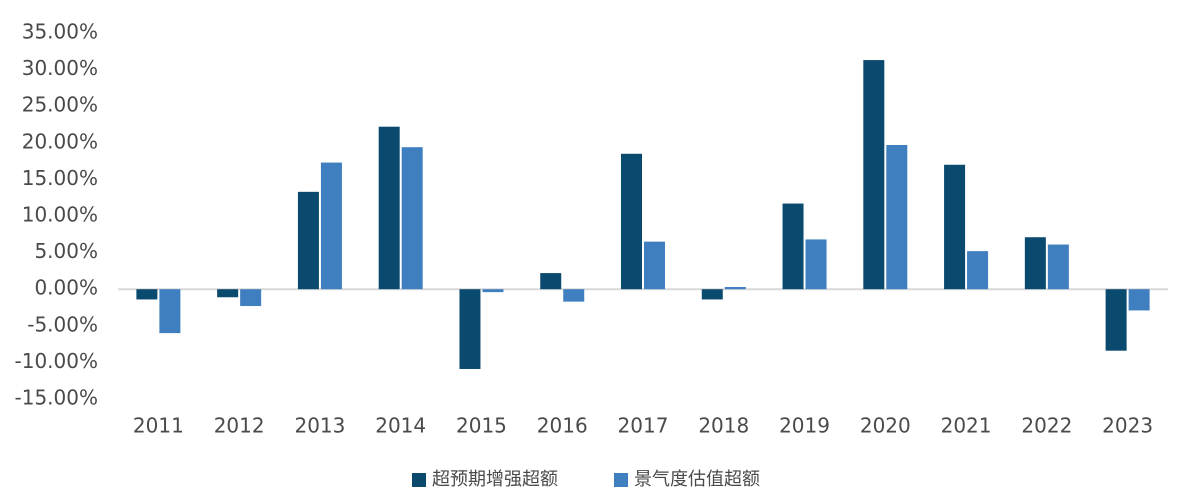  Describe the element at coordinates (66, 288) in the screenshot. I see `y-tick-label: 0.00%` at that location.